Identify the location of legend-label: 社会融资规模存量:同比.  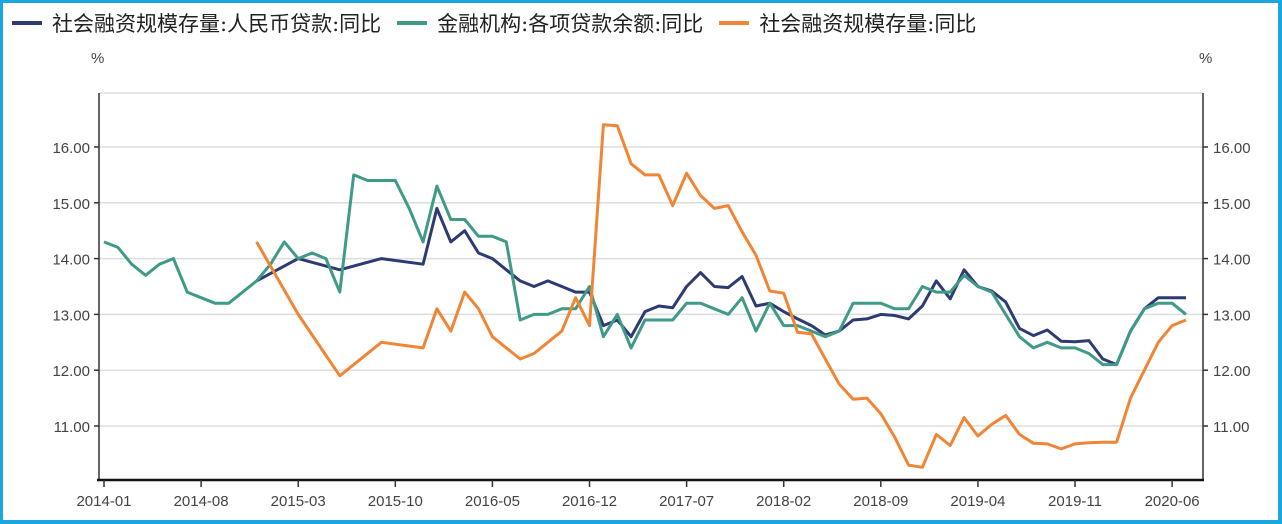
(868, 24).